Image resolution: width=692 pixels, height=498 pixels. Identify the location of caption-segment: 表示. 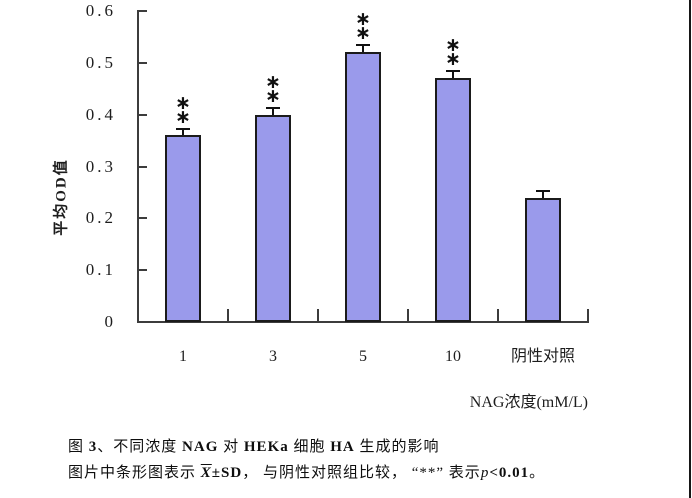
(462, 473).